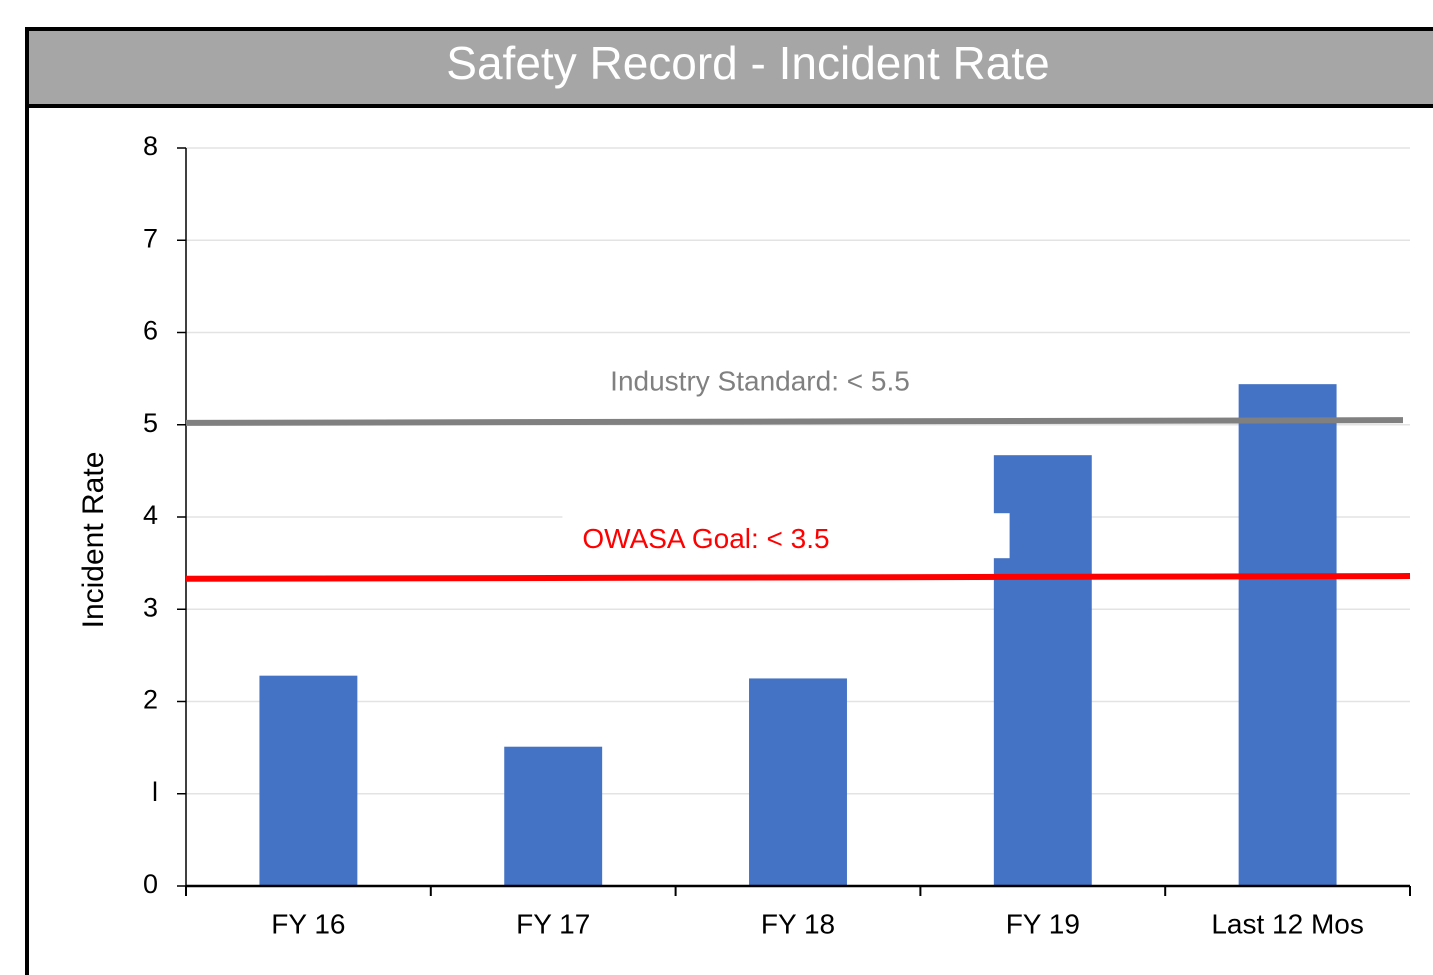  What do you see at coordinates (150, 331) in the screenshot?
I see `y-tick-label: 6` at bounding box center [150, 331].